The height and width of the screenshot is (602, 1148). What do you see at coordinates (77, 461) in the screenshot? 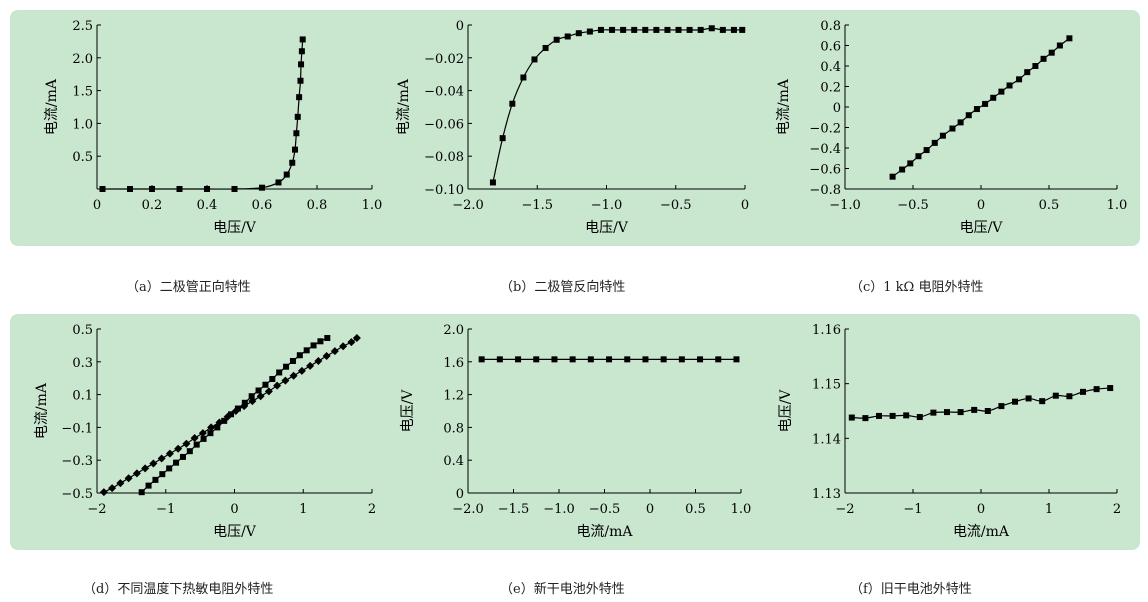
I see `y-tick-label-d: −0.3` at bounding box center [77, 461].